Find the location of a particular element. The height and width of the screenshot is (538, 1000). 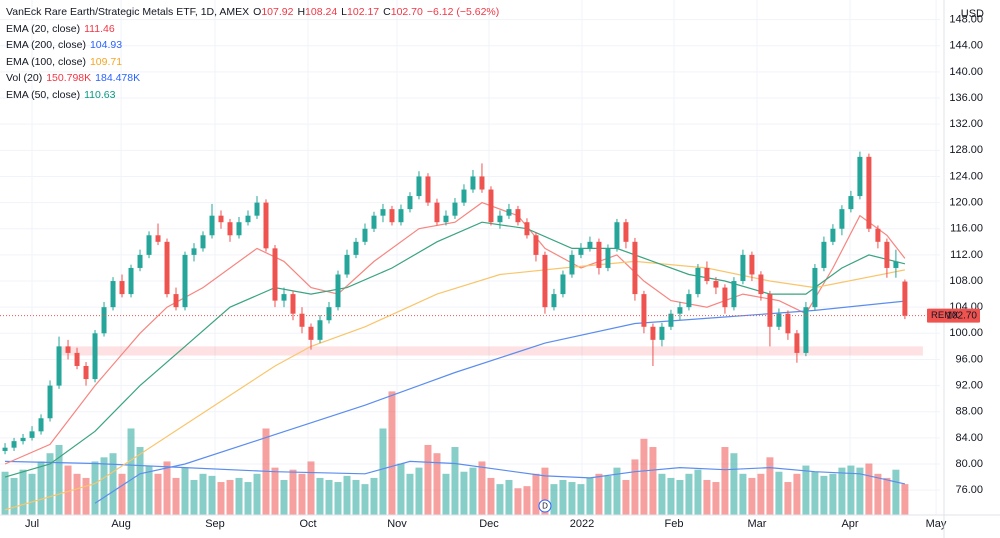

symbol-label: REMX is located at coordinates (945, 315).